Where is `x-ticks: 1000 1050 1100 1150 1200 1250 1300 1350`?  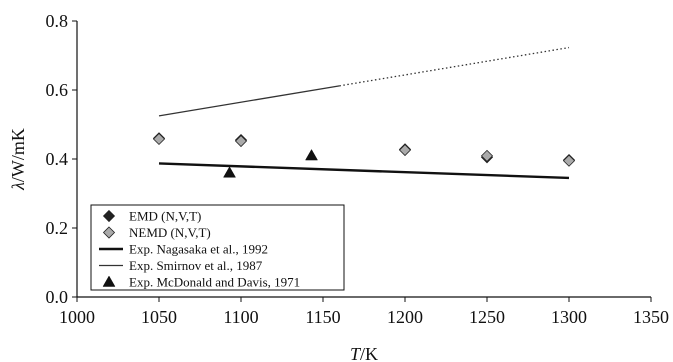 x-ticks: 1000 1050 1100 1150 1200 1250 1300 1350 is located at coordinates (364, 312).